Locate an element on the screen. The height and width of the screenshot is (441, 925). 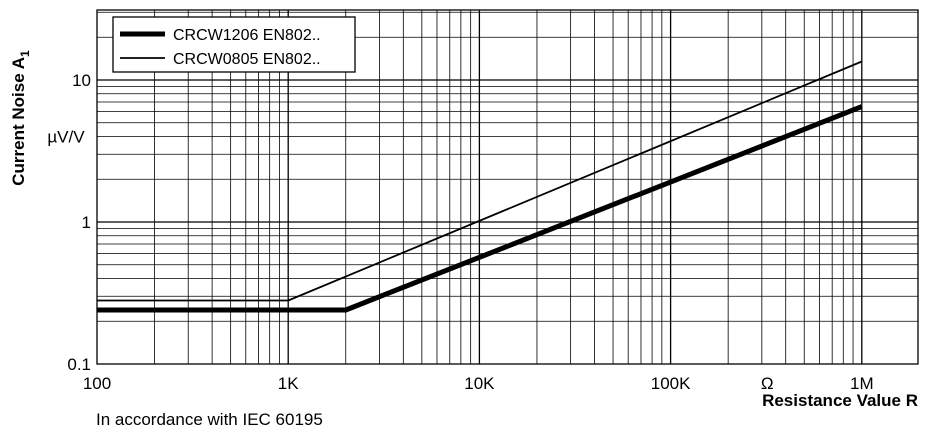
x-tick-label: 1M is located at coordinates (862, 383).